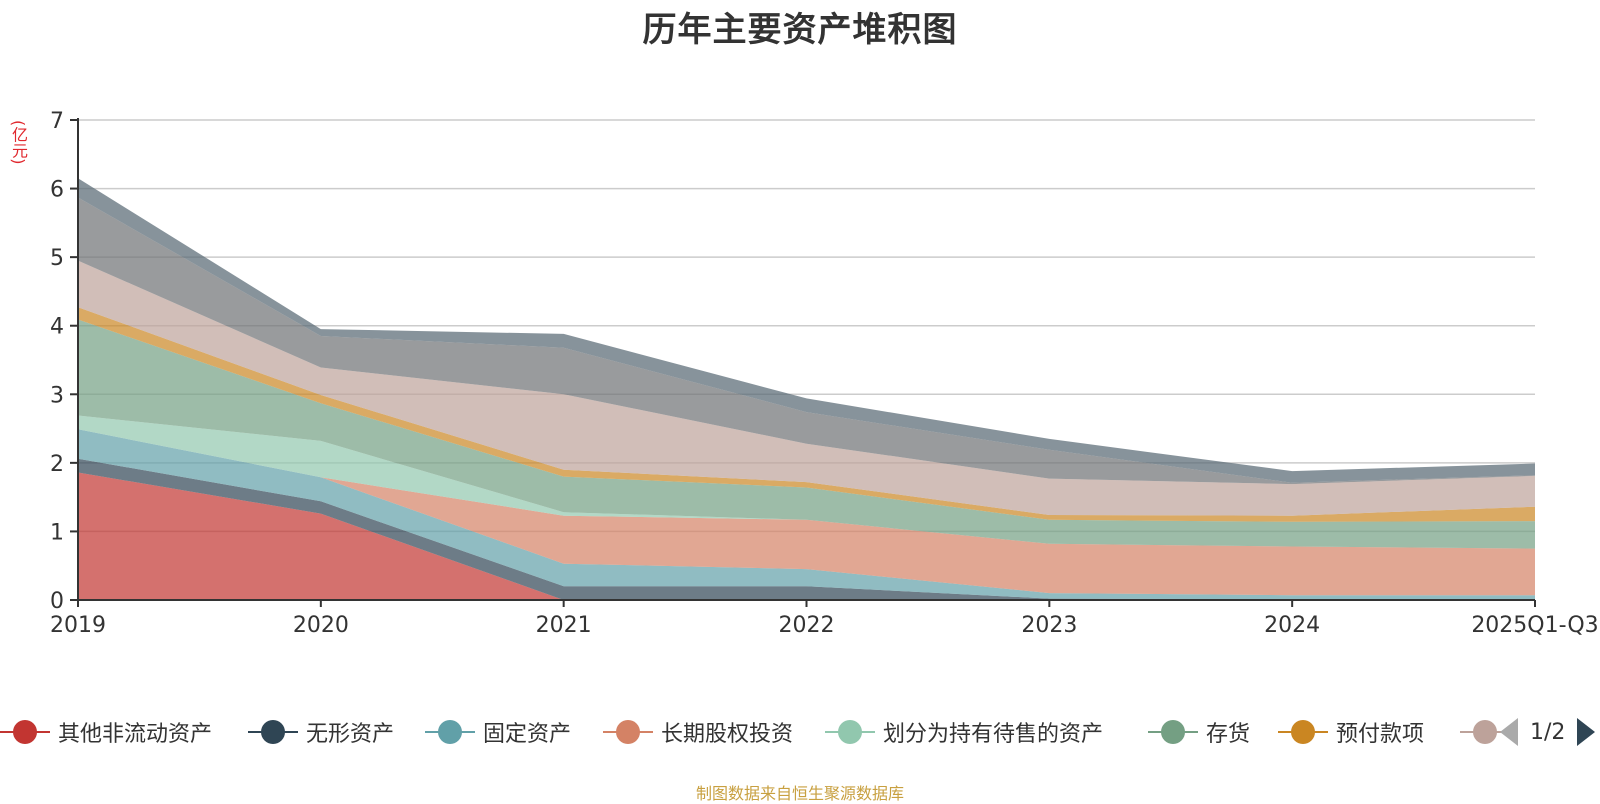  I want to click on legend-label: 其他非流动资产, so click(135, 734).